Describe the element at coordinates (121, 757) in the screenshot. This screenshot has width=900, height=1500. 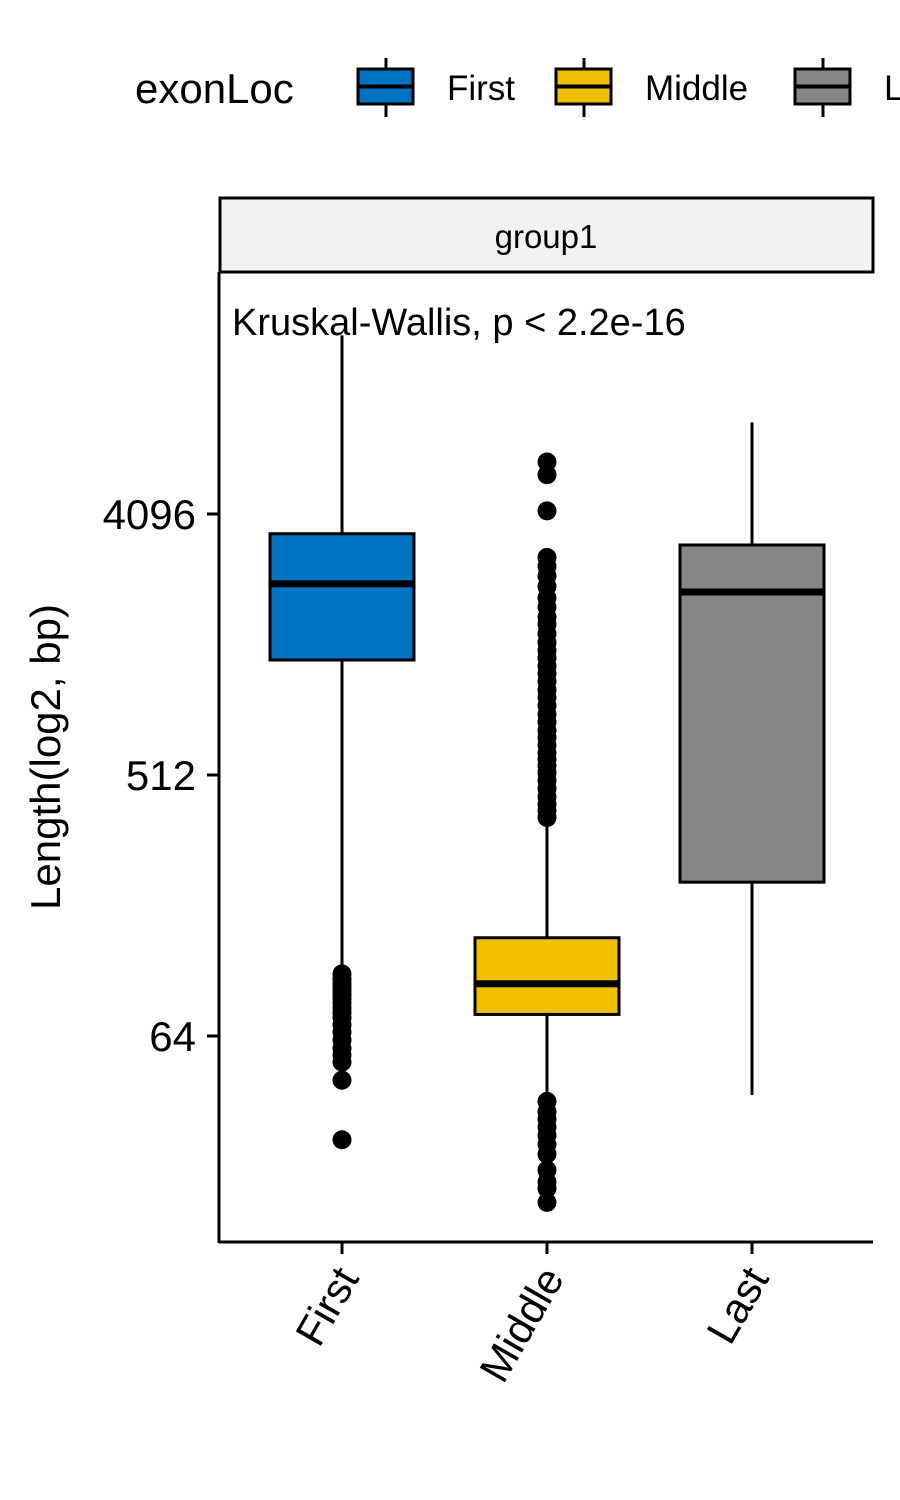
I see `y-axis: 64 512 4096 Length(log2, bp)` at that location.